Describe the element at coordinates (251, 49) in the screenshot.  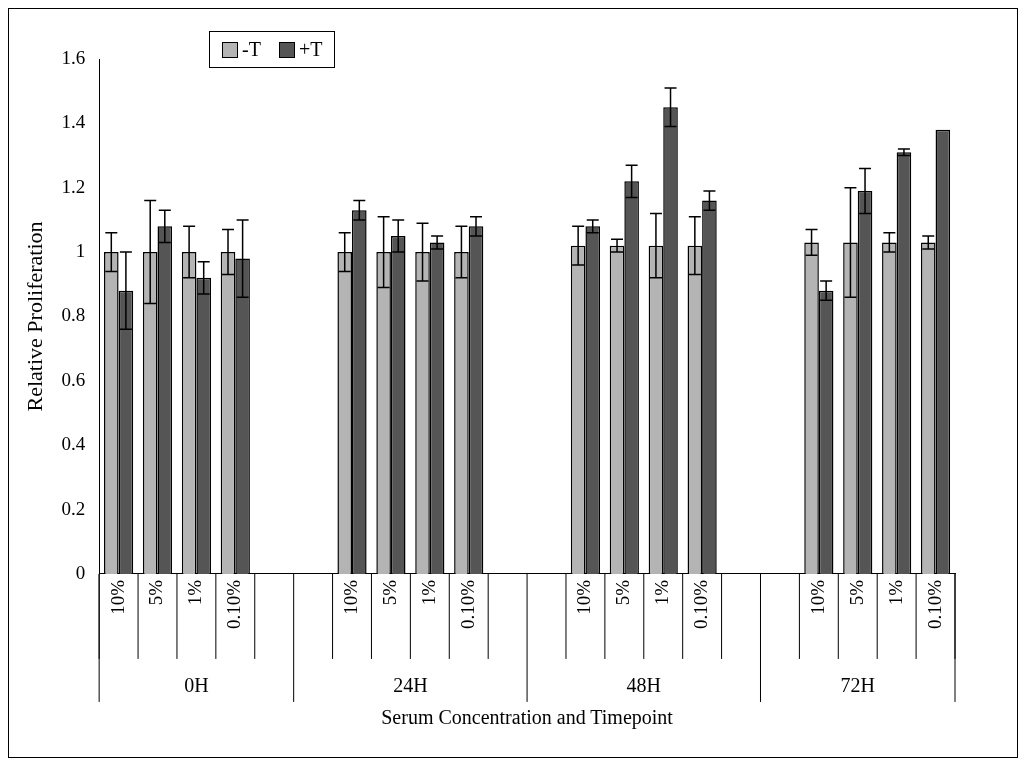
I see `legend-label: -T` at that location.